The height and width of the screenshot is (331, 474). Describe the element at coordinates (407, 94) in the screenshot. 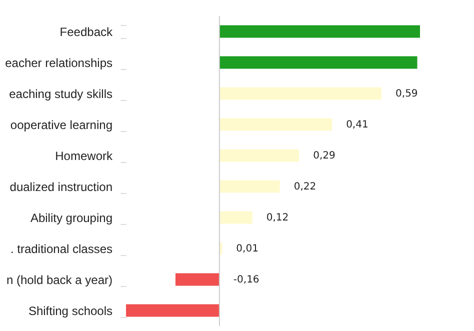

I see `data-label: 0,59` at that location.